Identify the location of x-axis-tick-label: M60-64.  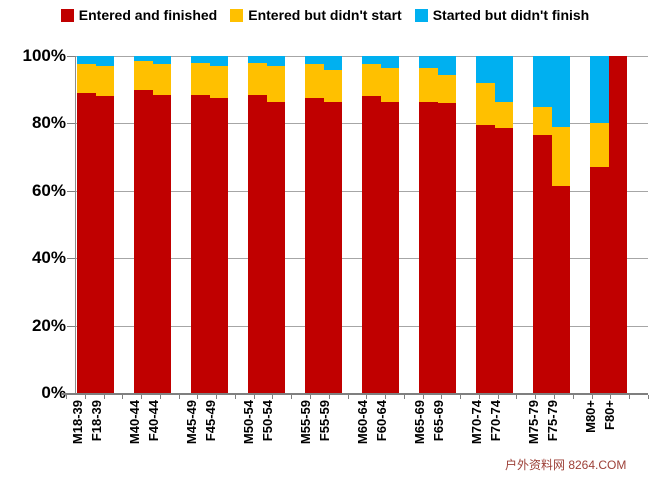
(363, 422).